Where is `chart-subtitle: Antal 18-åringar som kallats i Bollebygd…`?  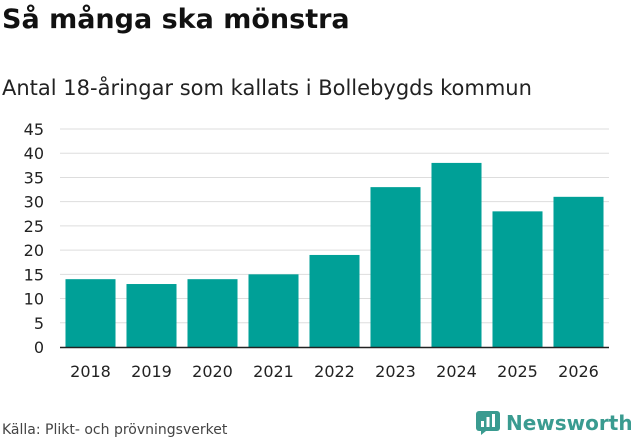
chart-subtitle: Antal 18-åringar som kallats i Bollebygd… is located at coordinates (267, 88).